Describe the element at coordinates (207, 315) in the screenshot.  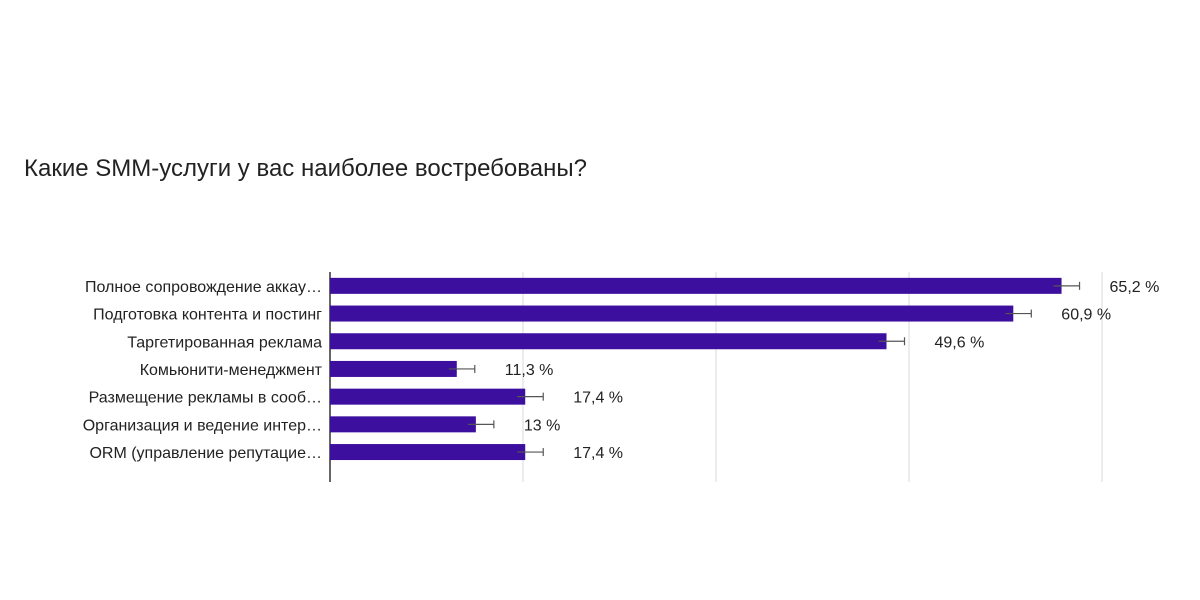
I see `category-label: Подготовка контента и постинг` at that location.